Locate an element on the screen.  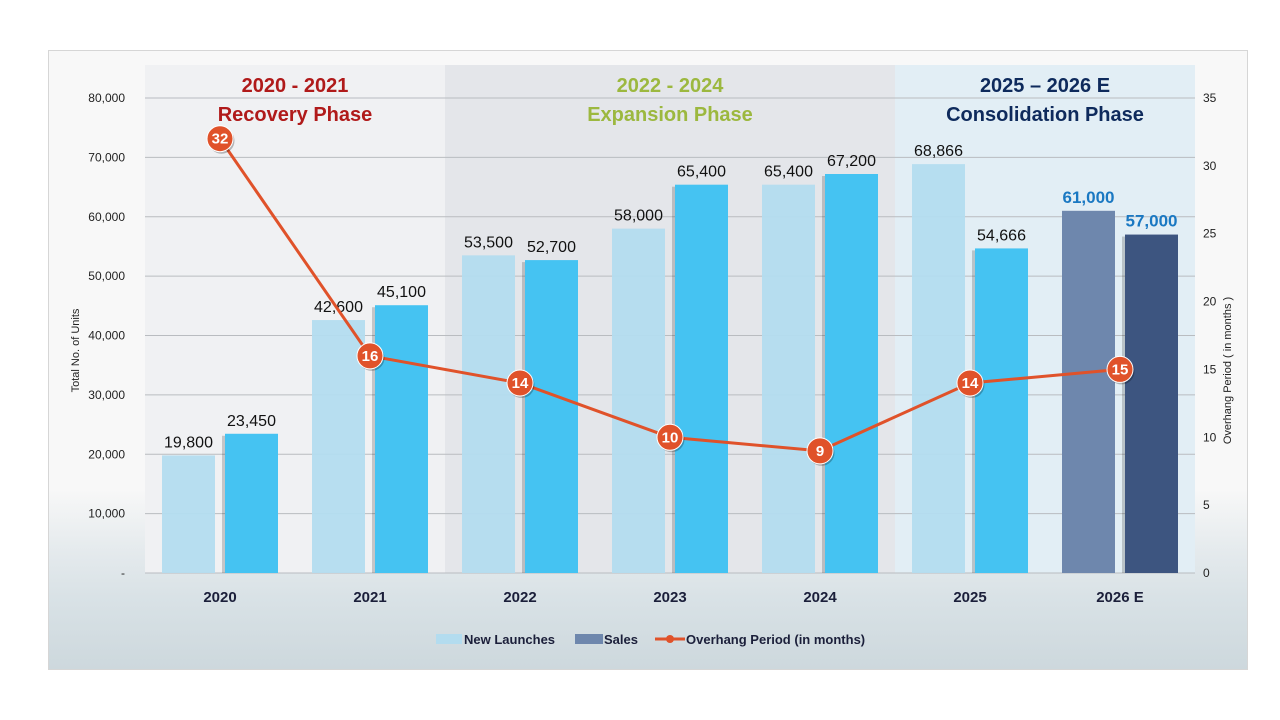
x-tick-label: 2025 is located at coordinates (969, 597).